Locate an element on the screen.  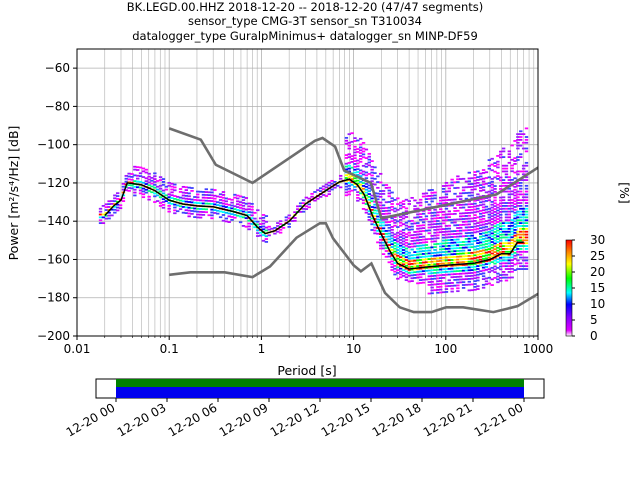
x-axis-label: Period [s] is located at coordinates (306, 370).